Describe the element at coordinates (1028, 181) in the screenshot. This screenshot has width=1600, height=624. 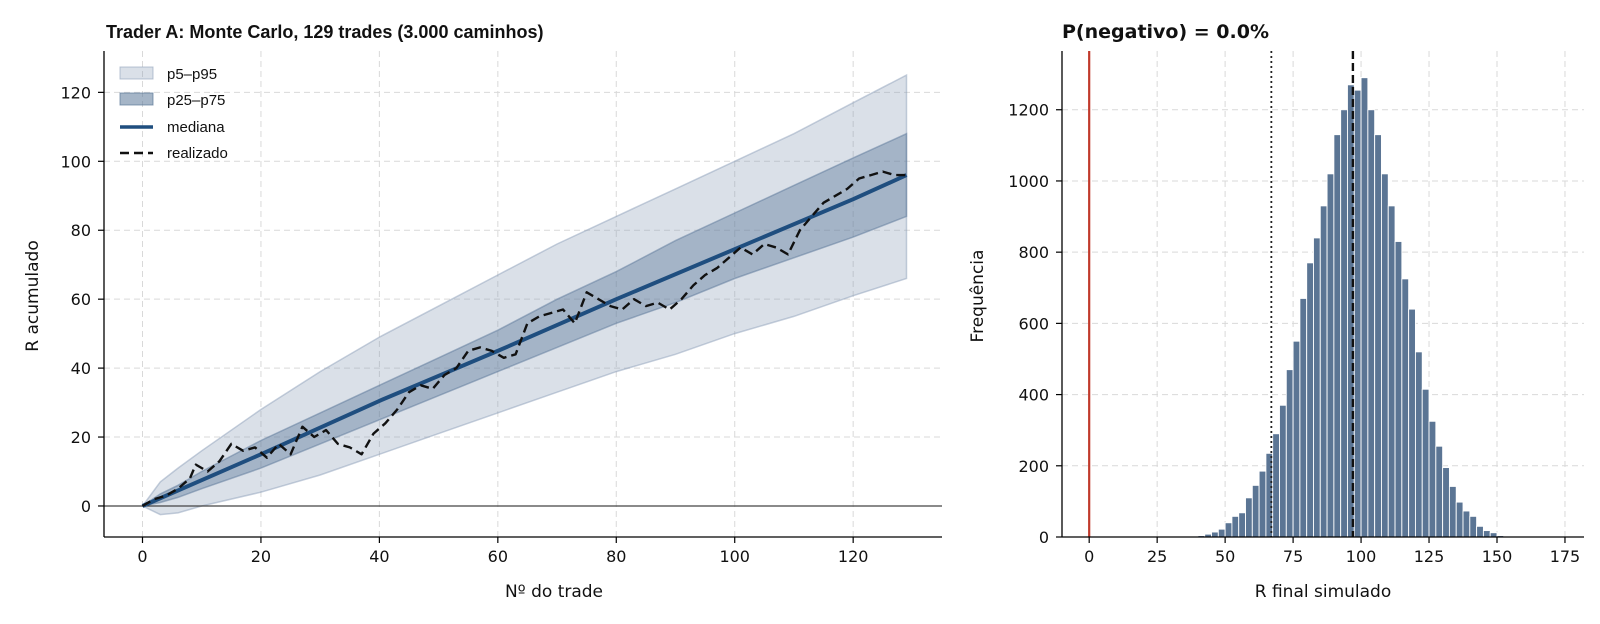
I see `right-y-tick-label: 1000` at that location.